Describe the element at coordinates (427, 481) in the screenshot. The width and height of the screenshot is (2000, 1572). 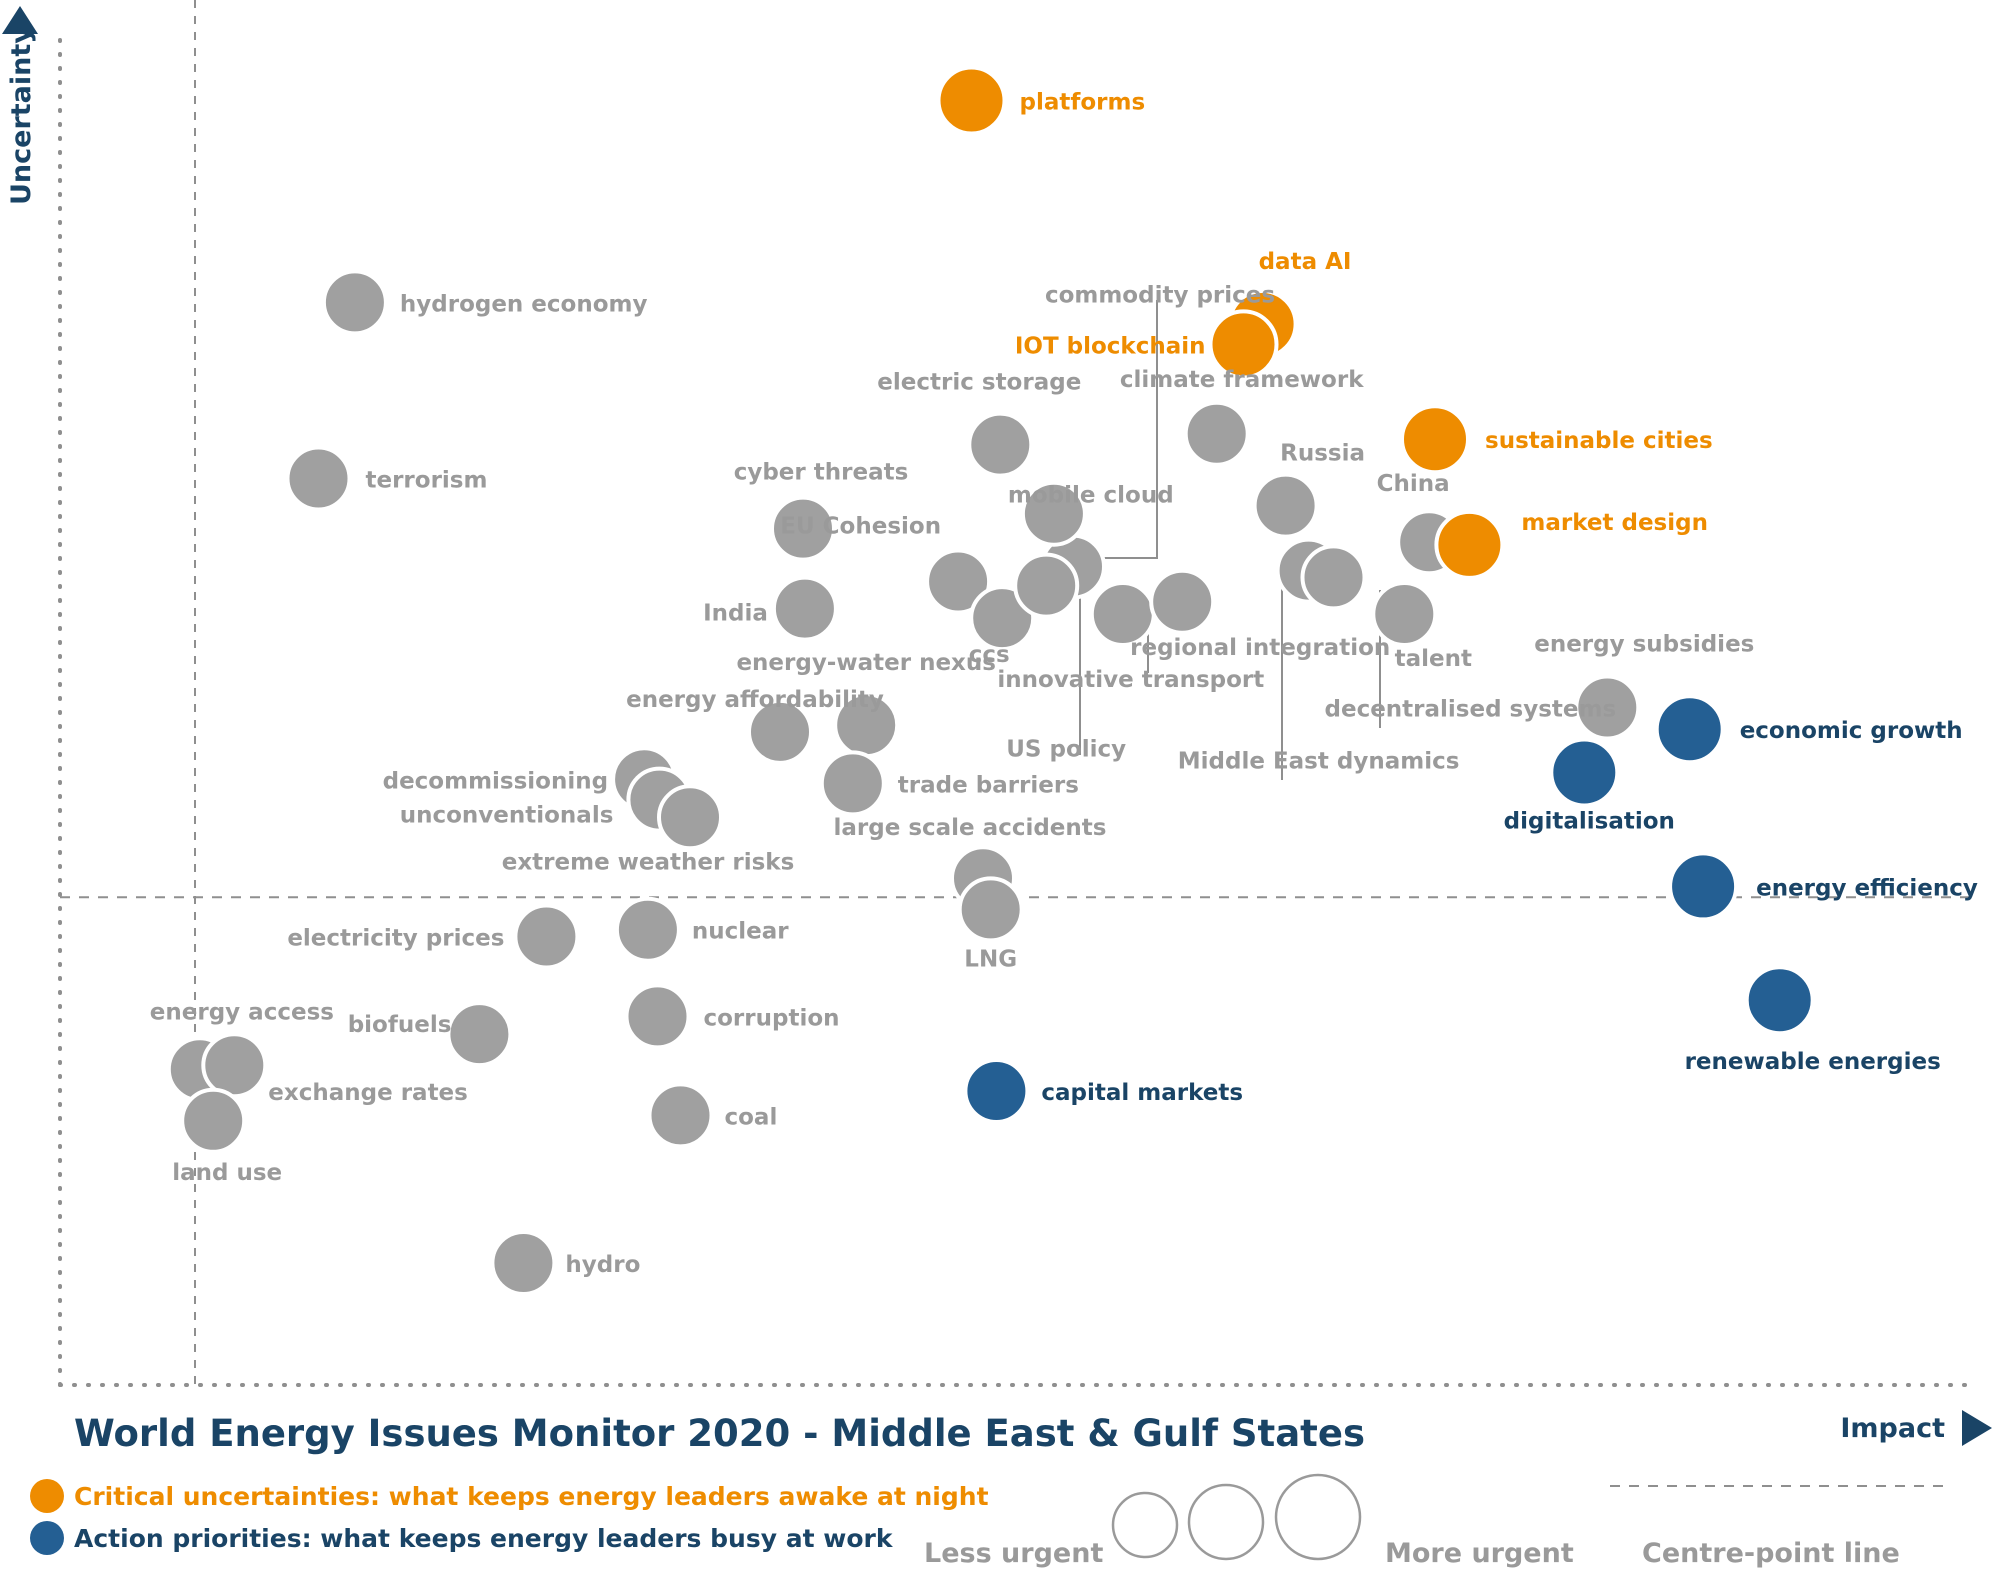
I see `label-terrorism: terrorism` at that location.